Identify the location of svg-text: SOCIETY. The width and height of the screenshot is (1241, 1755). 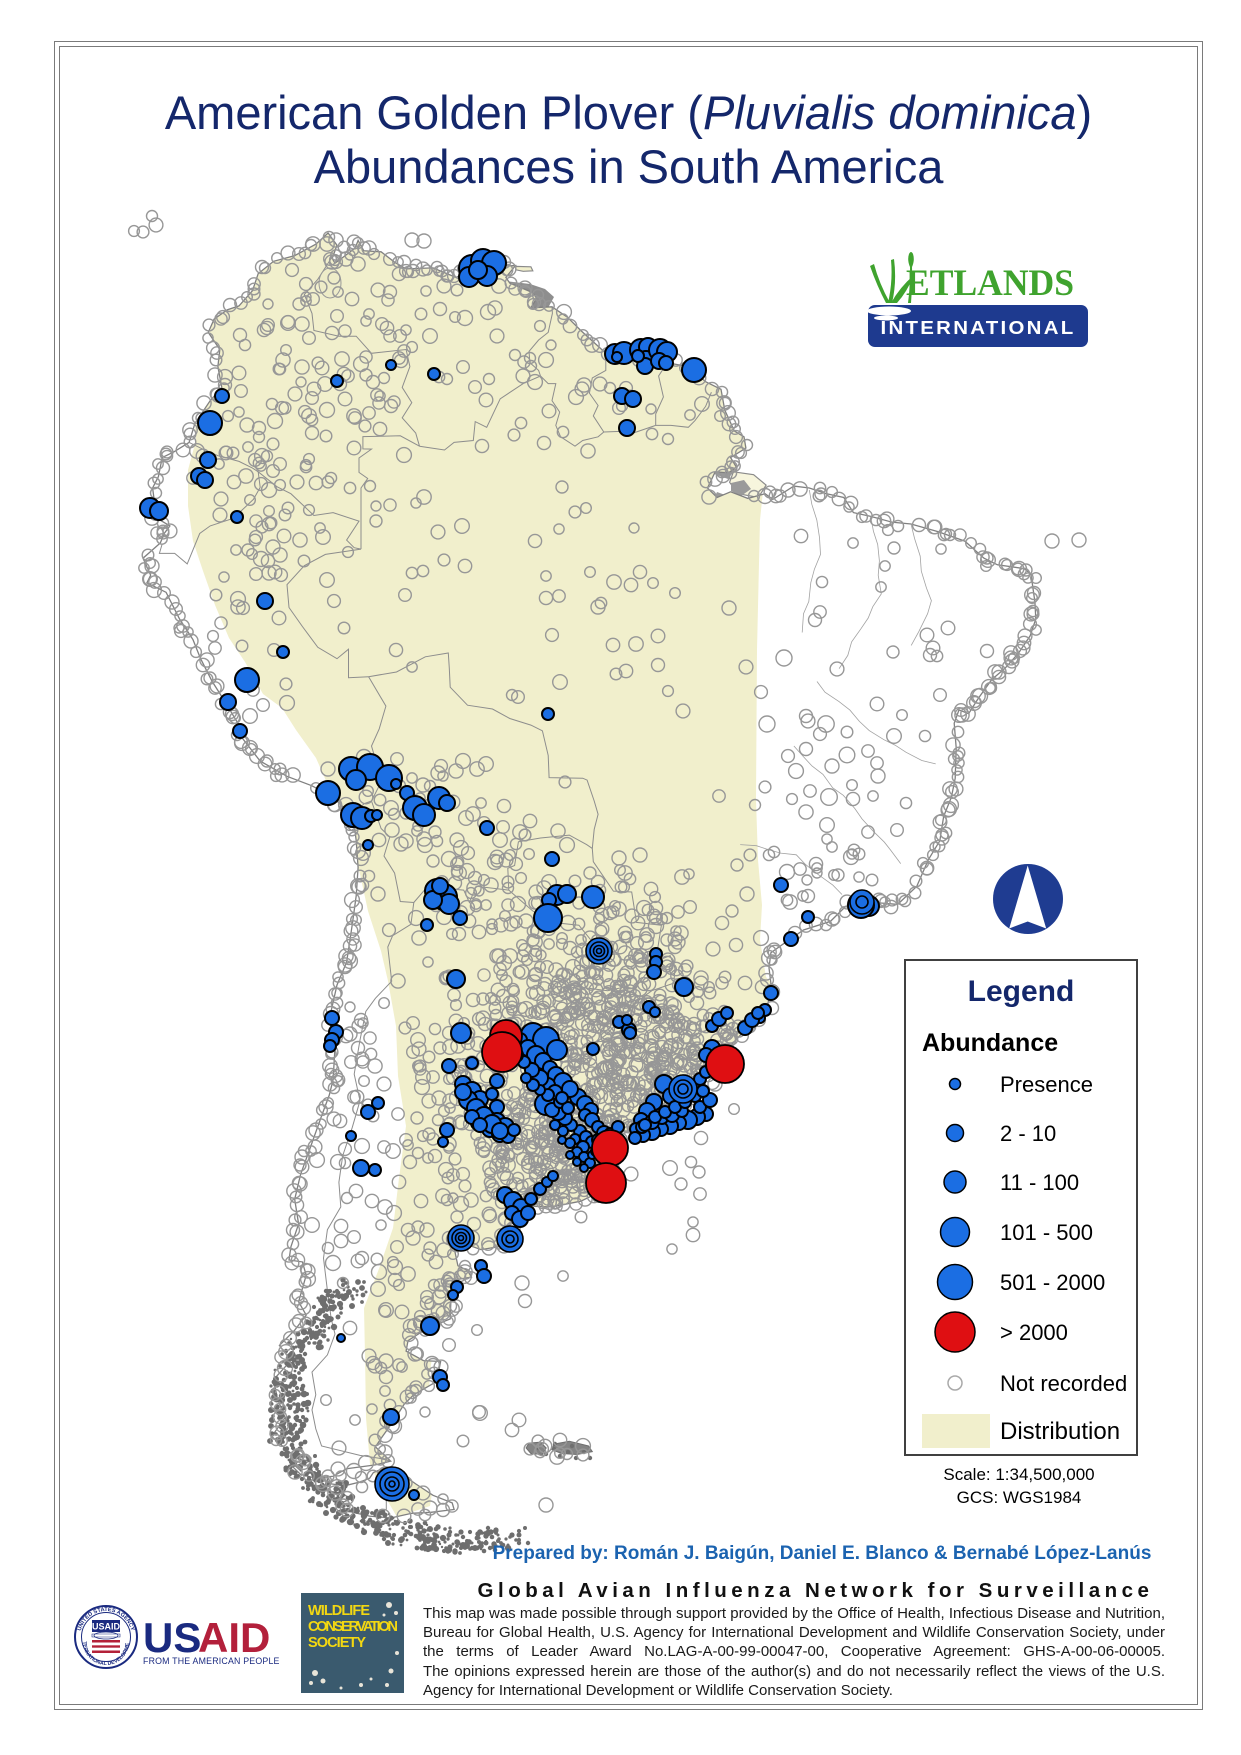
(337, 1643).